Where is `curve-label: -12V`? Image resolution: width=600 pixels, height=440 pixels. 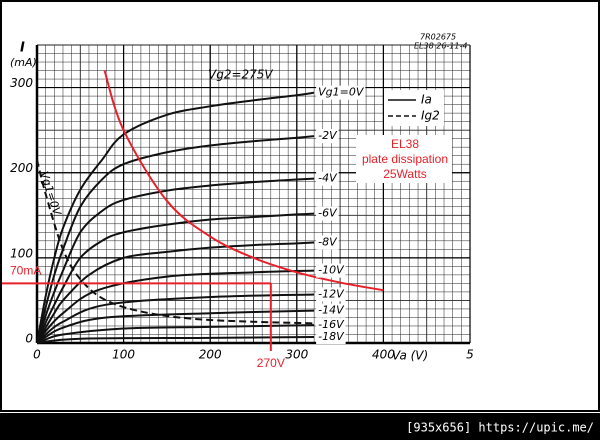 curve-label: -12V is located at coordinates (331, 293).